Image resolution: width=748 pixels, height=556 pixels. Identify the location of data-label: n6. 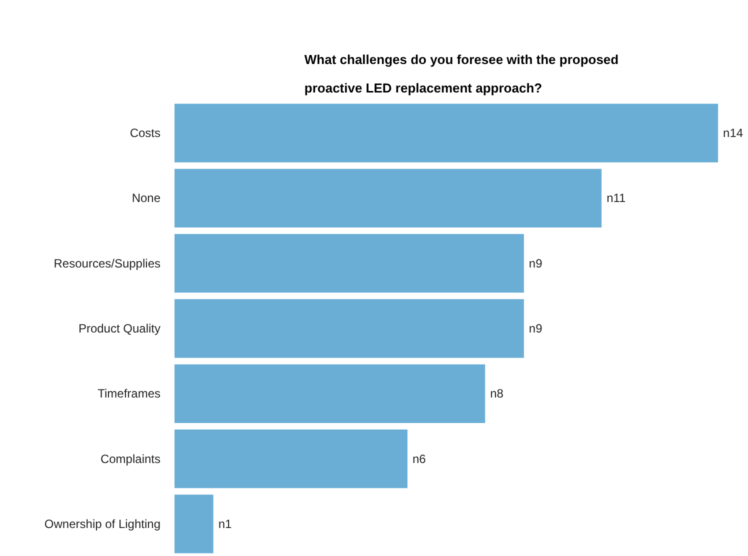
(419, 459).